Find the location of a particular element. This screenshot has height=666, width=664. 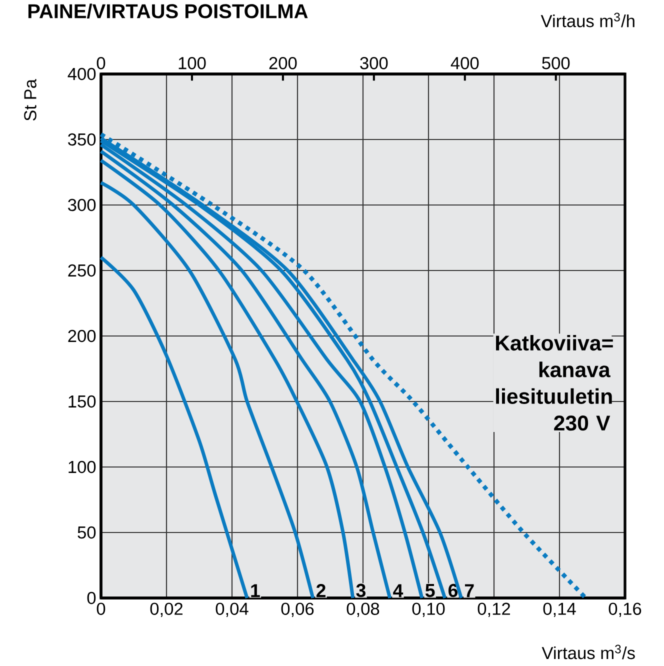

x2-tick-label: 0 is located at coordinates (101, 63).